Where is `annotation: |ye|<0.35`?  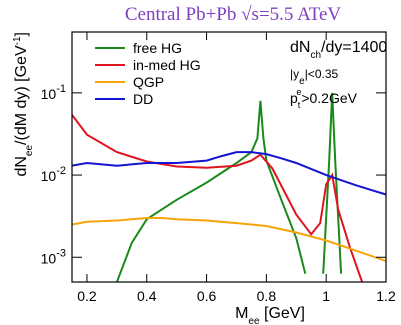
annotation: |ye|<0.35 is located at coordinates (314, 77).